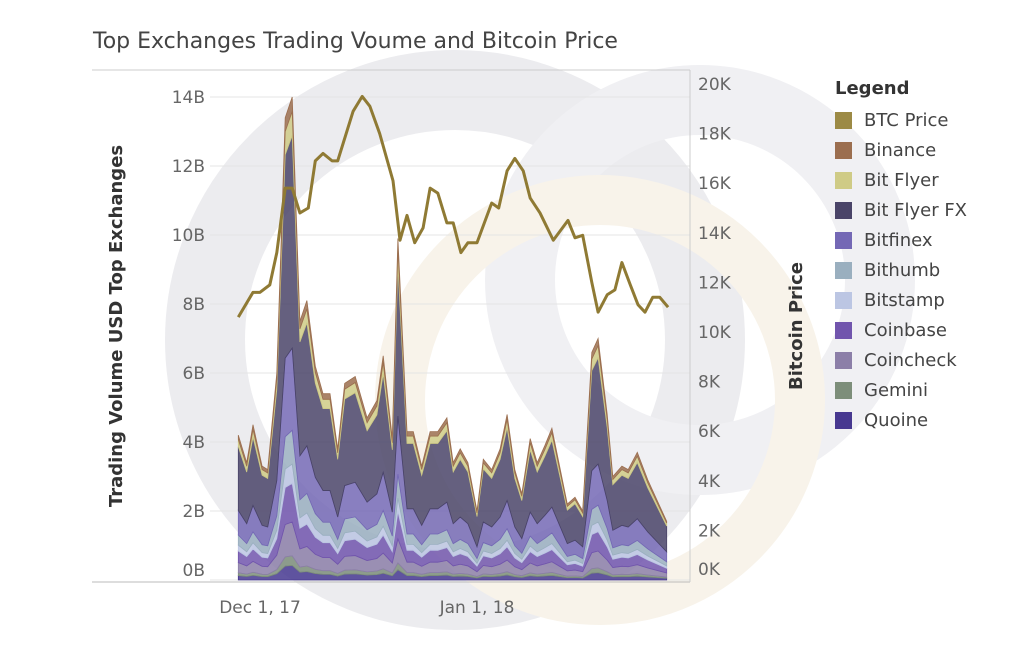 The image size is (1024, 662). What do you see at coordinates (905, 330) in the screenshot?
I see `legend-label: Coinbase` at bounding box center [905, 330].